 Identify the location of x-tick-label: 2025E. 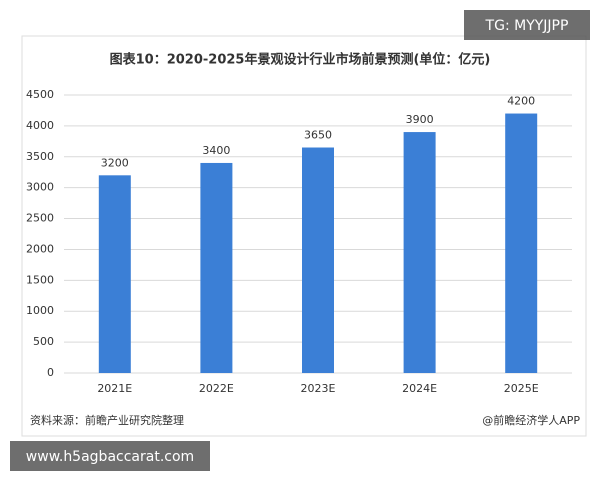
(521, 388).